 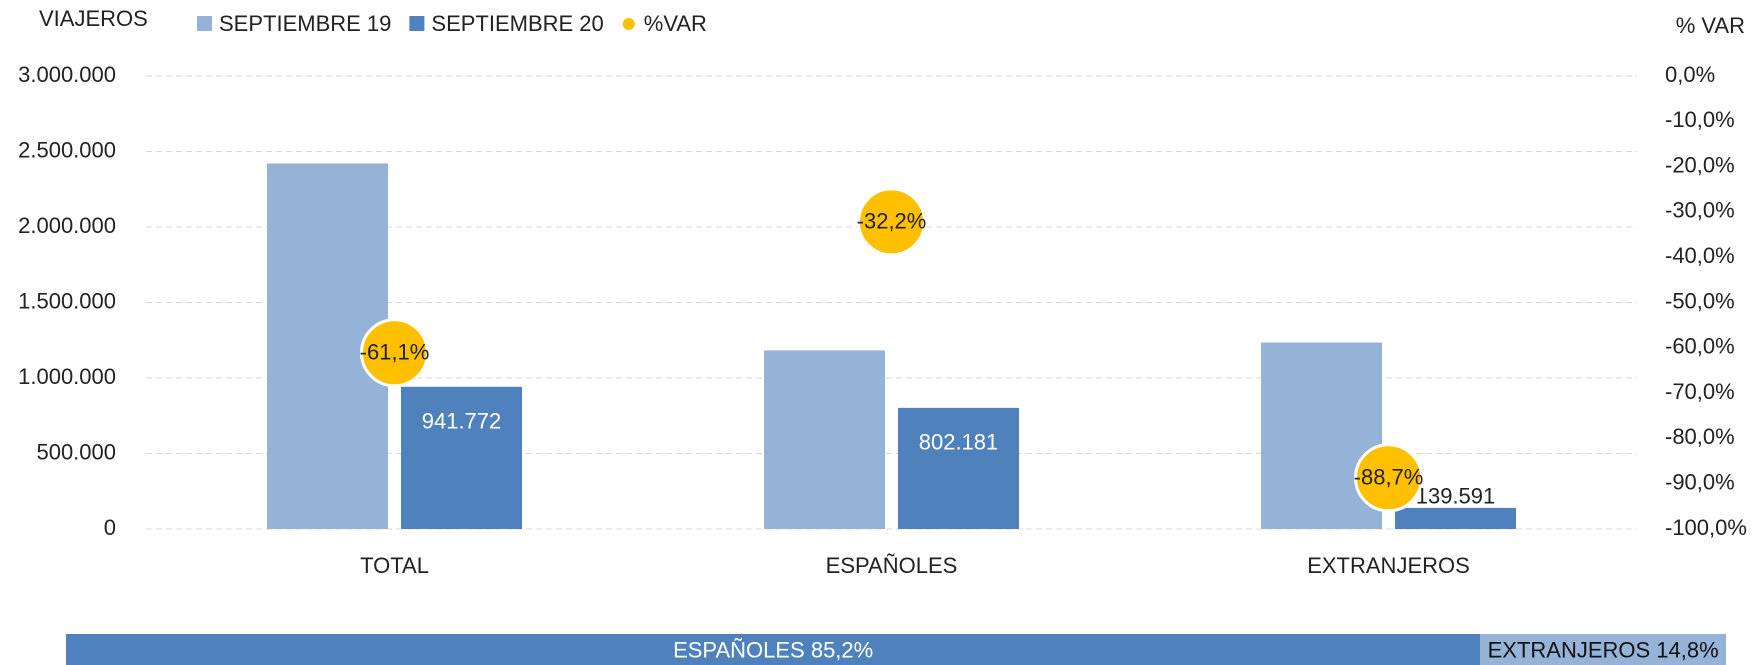 I want to click on x-tick-label: ESPAÑOLES, so click(x=892, y=565).